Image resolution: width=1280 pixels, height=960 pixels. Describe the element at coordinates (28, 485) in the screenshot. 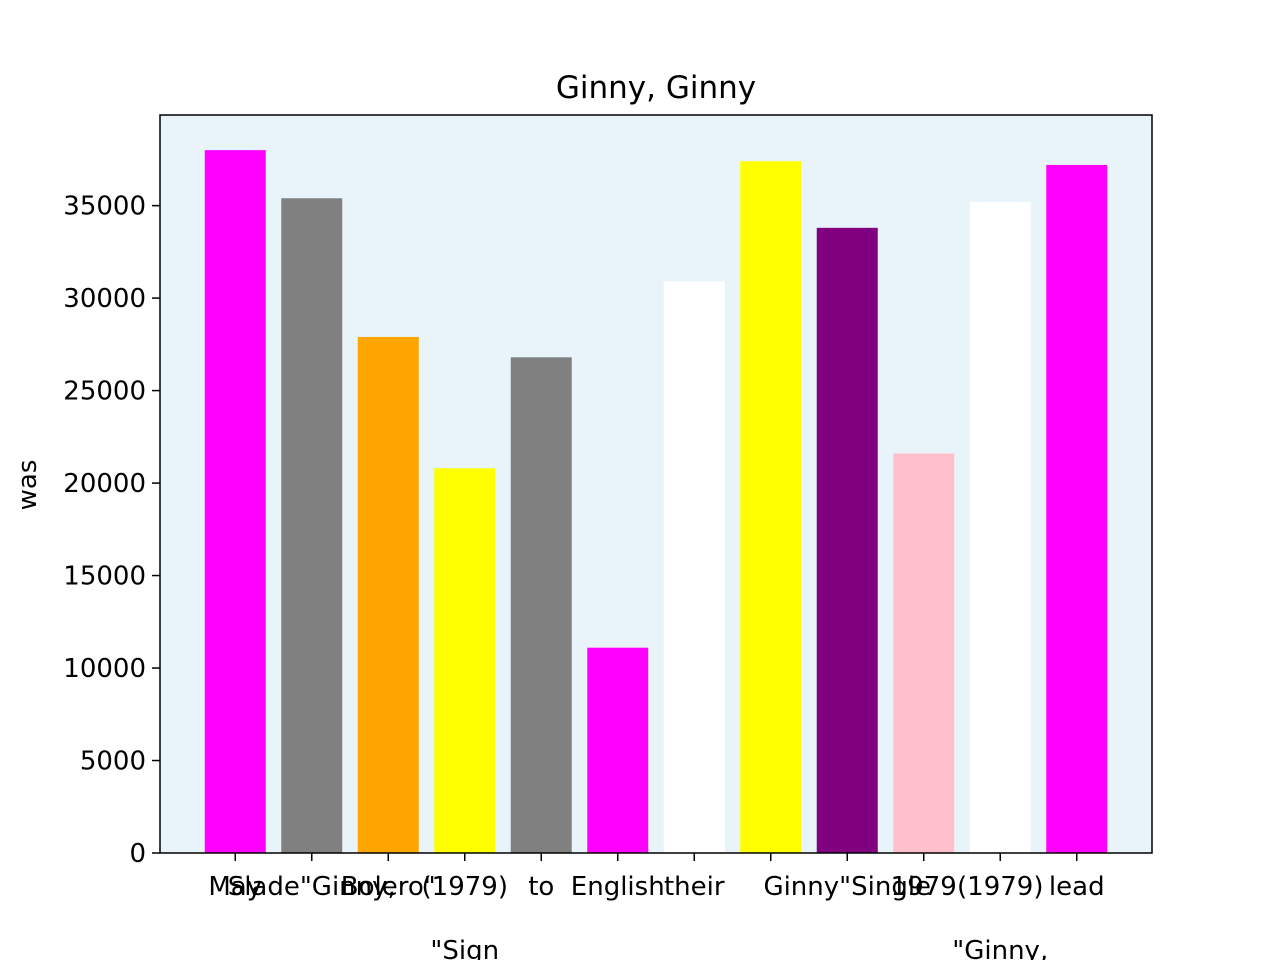

I see `y-axis-label: was` at that location.